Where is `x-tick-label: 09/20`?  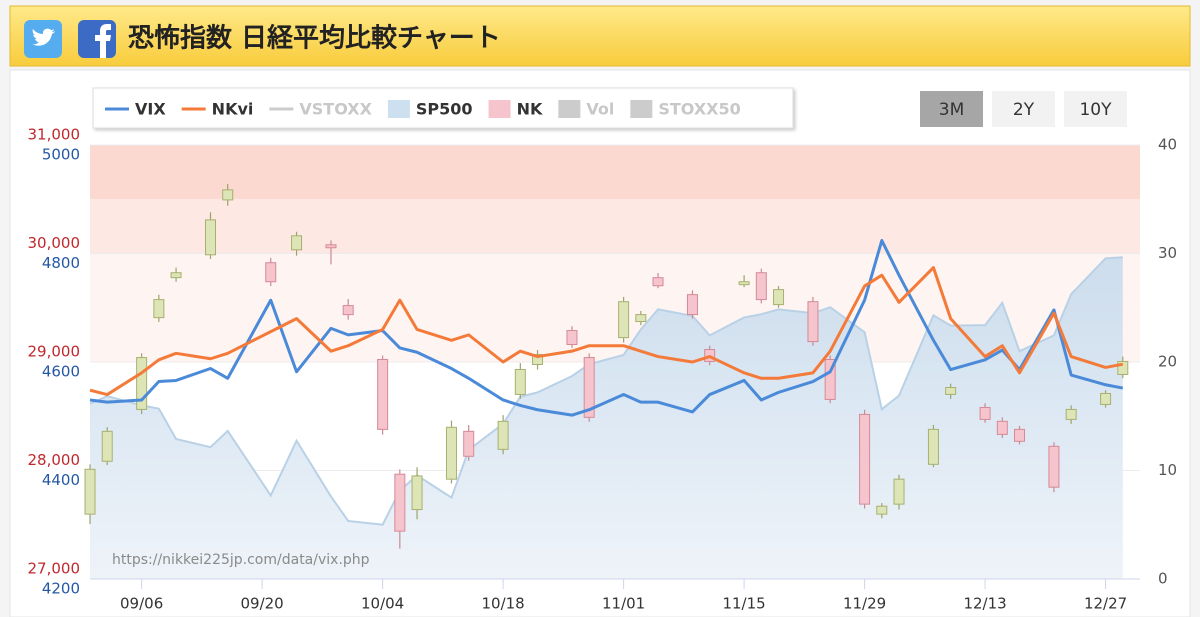 x-tick-label: 09/20 is located at coordinates (262, 604).